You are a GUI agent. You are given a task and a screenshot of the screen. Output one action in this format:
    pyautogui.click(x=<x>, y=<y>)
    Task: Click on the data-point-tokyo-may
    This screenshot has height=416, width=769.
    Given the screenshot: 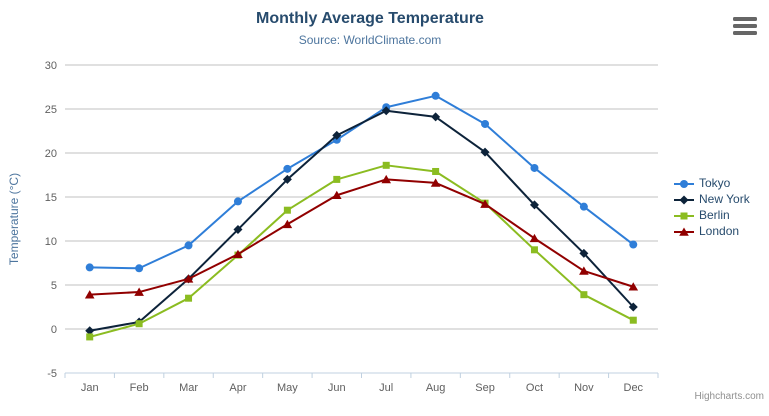 What is the action you would take?
    pyautogui.click(x=287, y=168)
    